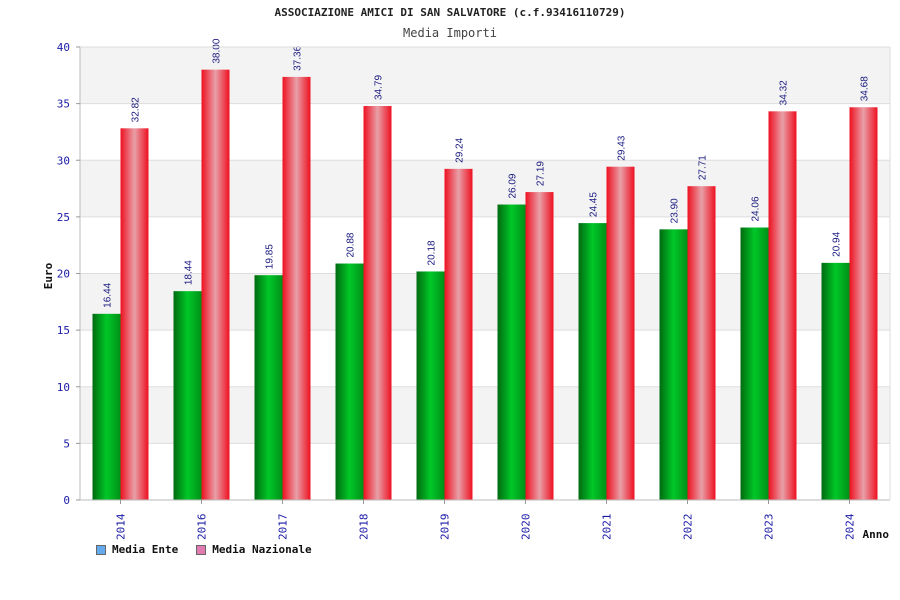  Describe the element at coordinates (513, 185) in the screenshot. I see `bar-value-label: 26.09` at that location.